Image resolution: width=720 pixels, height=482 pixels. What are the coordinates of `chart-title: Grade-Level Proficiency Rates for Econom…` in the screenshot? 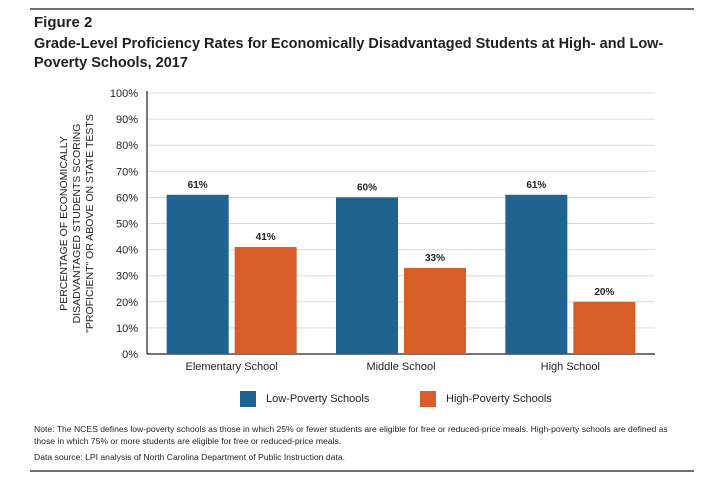 It's located at (349, 53).